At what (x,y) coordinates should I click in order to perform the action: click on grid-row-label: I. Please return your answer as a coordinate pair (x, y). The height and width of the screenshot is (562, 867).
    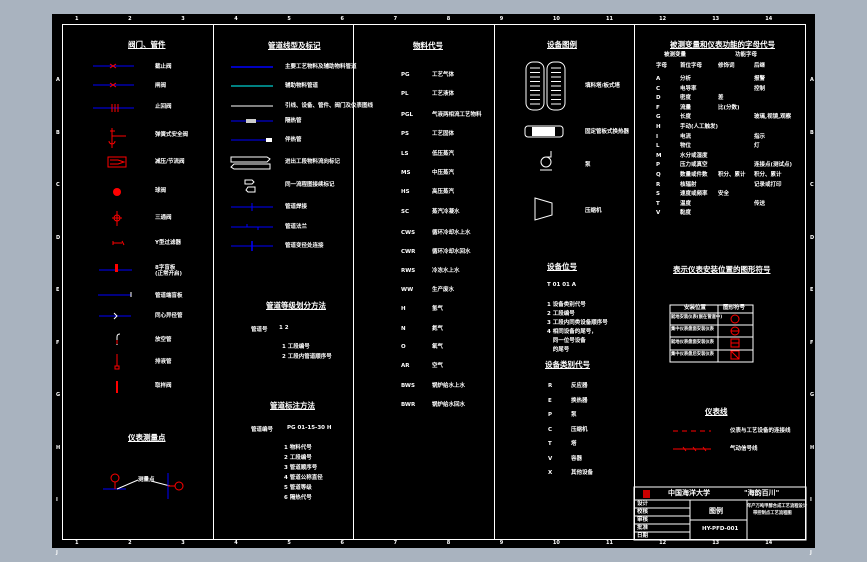
    Looking at the image, I should click on (57, 500).